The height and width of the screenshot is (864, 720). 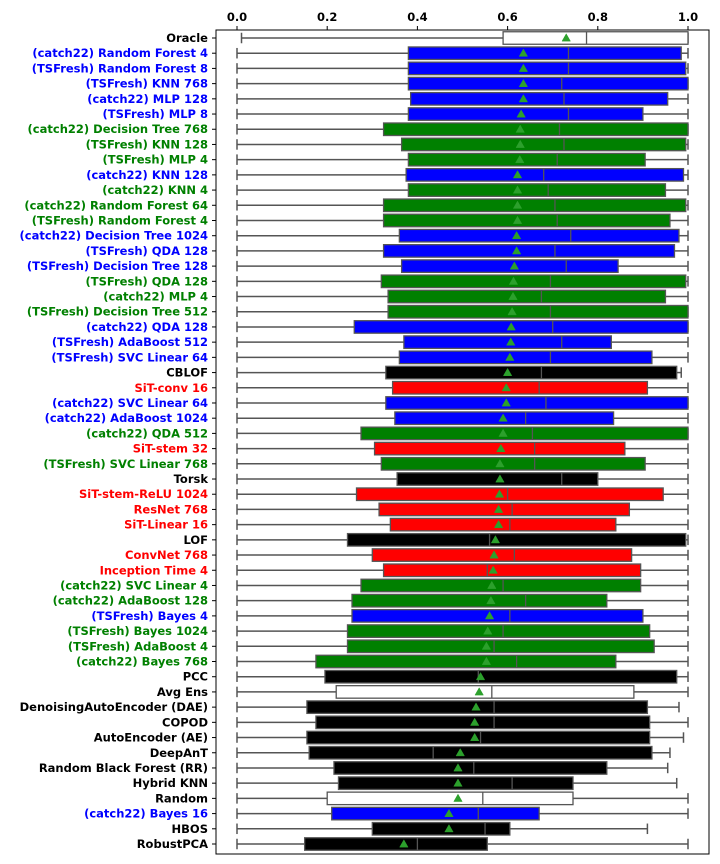 What do you see at coordinates (114, 236) in the screenshot?
I see `row-label: (catch22) Decision Tree 1024` at bounding box center [114, 236].